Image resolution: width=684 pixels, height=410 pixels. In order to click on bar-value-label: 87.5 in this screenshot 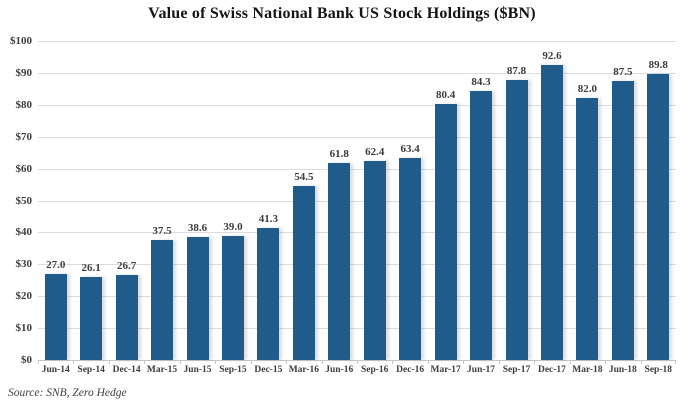, I will do `click(623, 71)`.